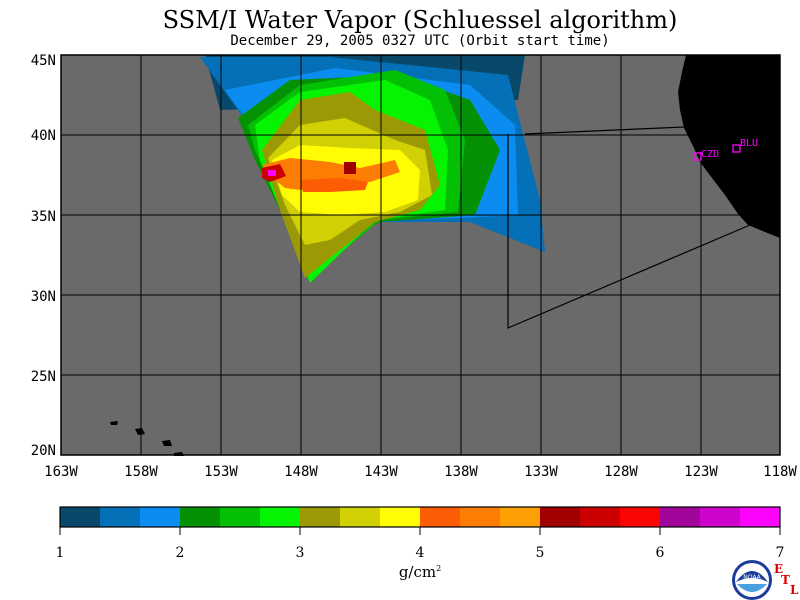  Describe the element at coordinates (140, 431) in the screenshot. I see `land-hawaii-oahu` at that location.